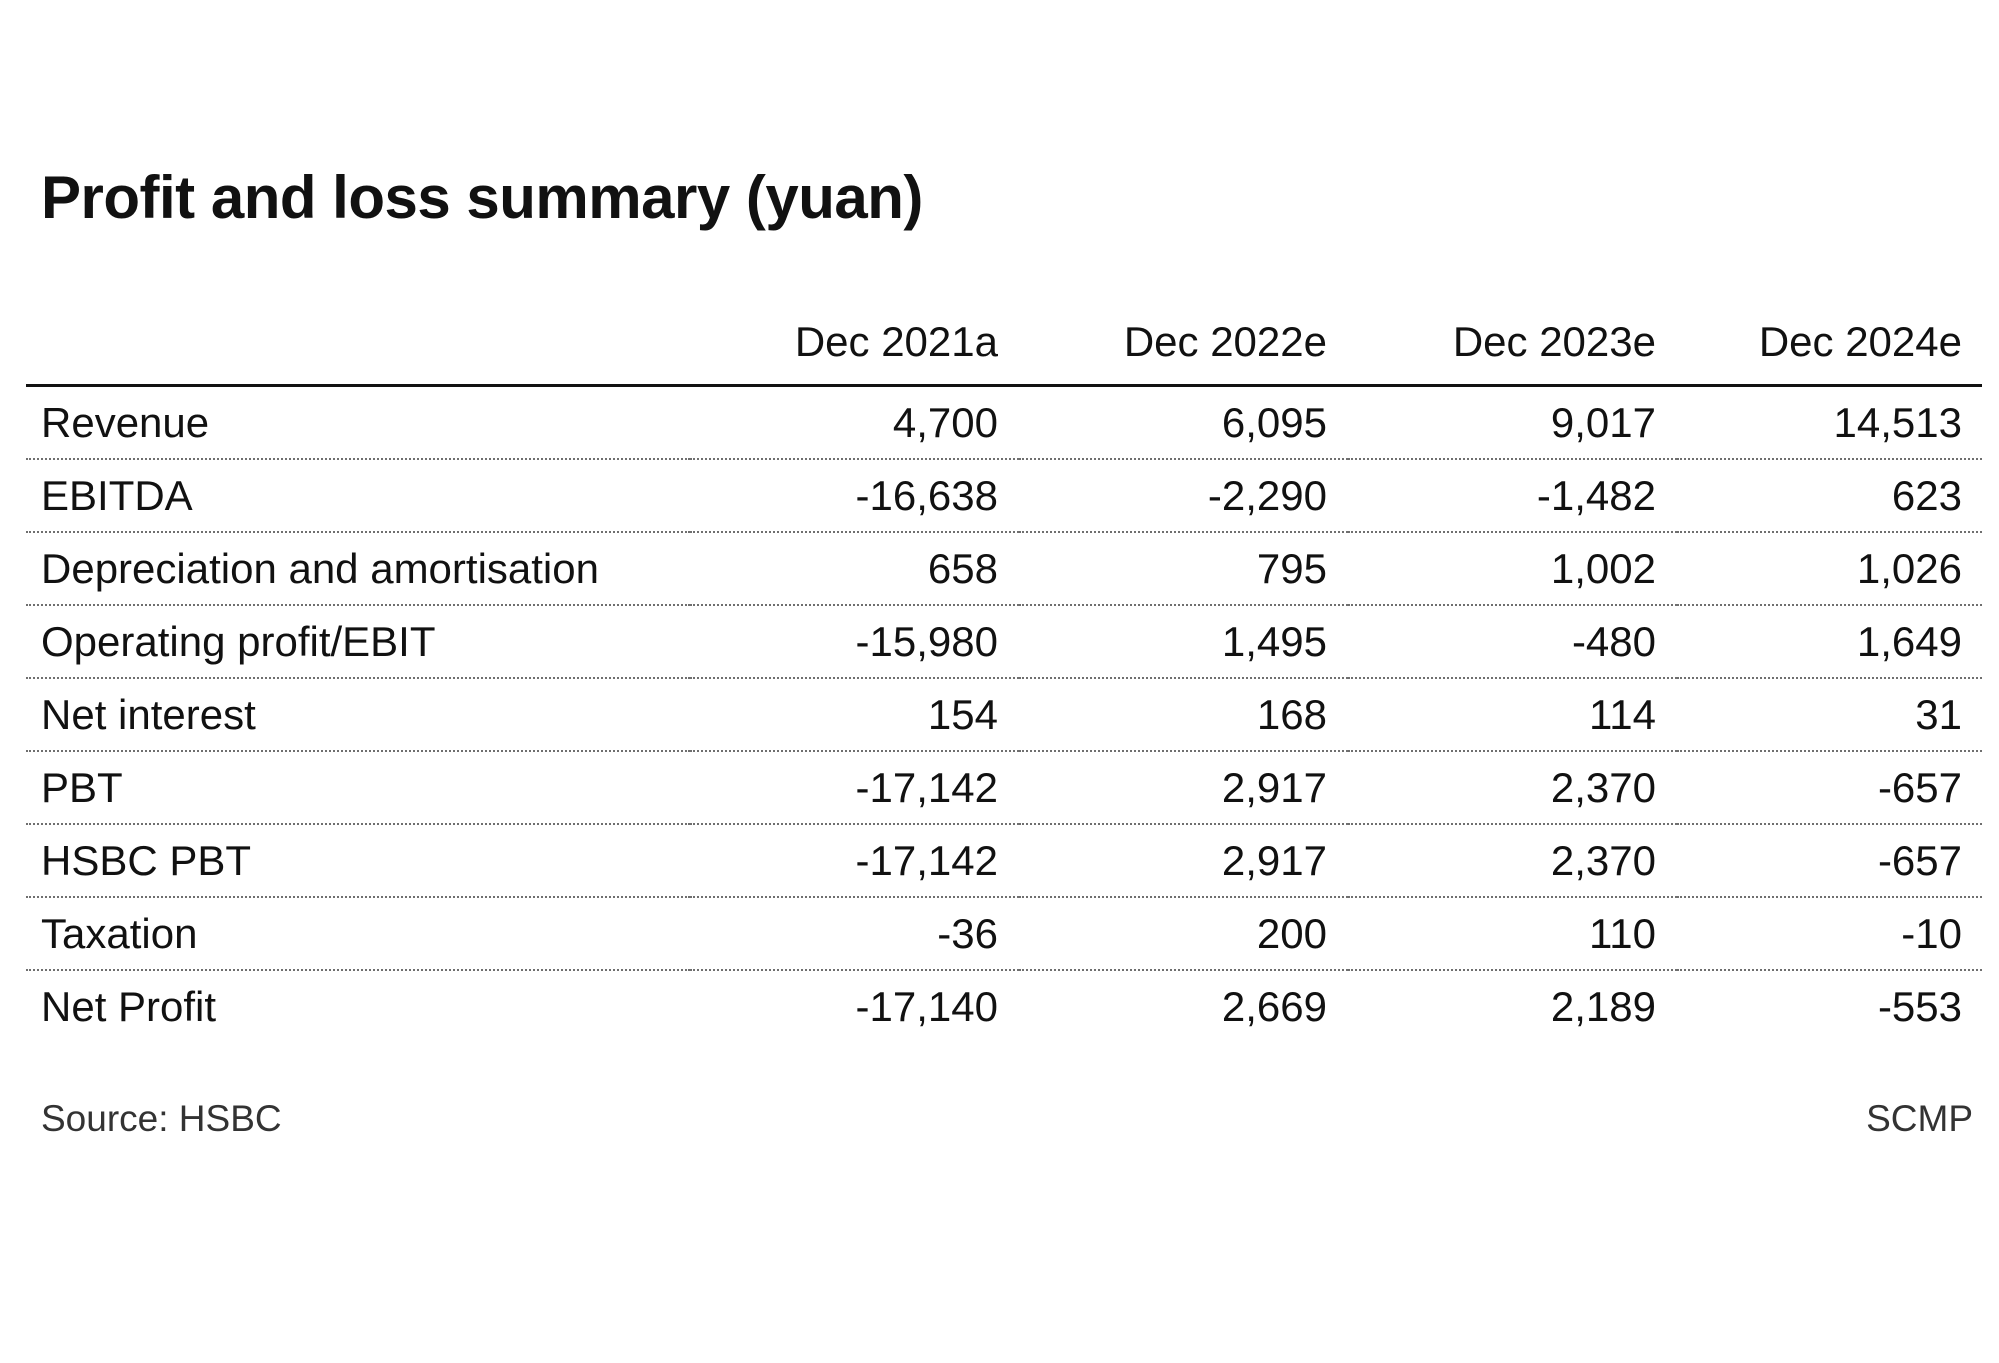 Image resolution: width=1999 pixels, height=1363 pixels. Describe the element at coordinates (1183, 934) in the screenshot. I see `table-cell: 200` at that location.